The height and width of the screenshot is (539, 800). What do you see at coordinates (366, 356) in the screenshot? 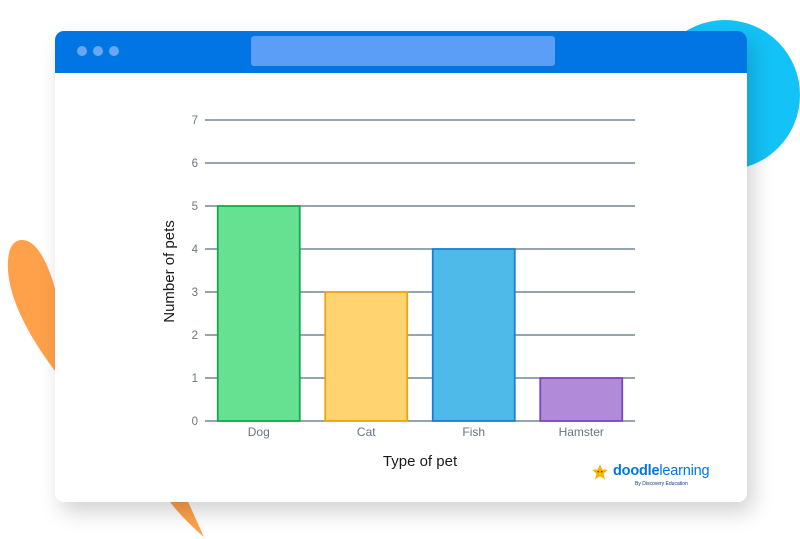
I see `bar-cat` at bounding box center [366, 356].